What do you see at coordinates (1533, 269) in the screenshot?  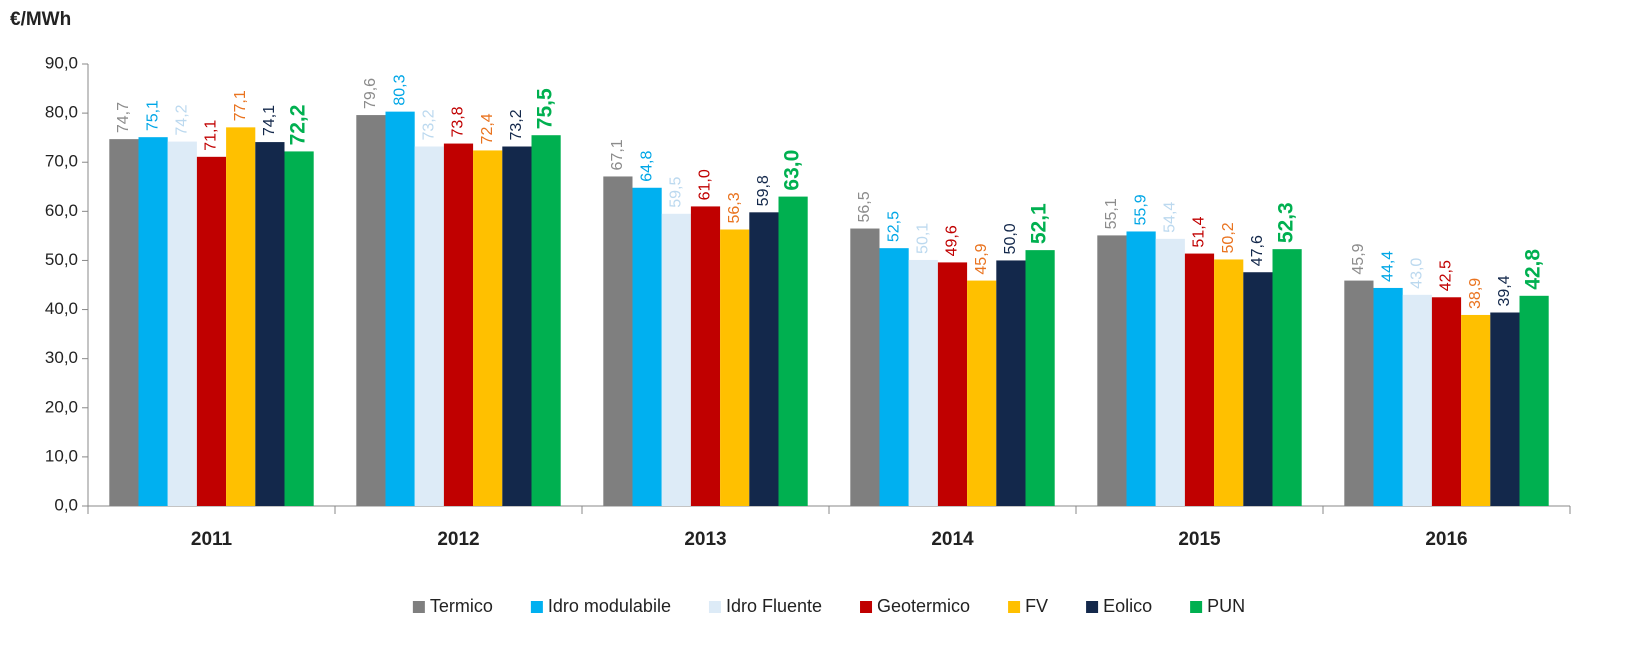 I see `value-label: 42,8` at bounding box center [1533, 269].